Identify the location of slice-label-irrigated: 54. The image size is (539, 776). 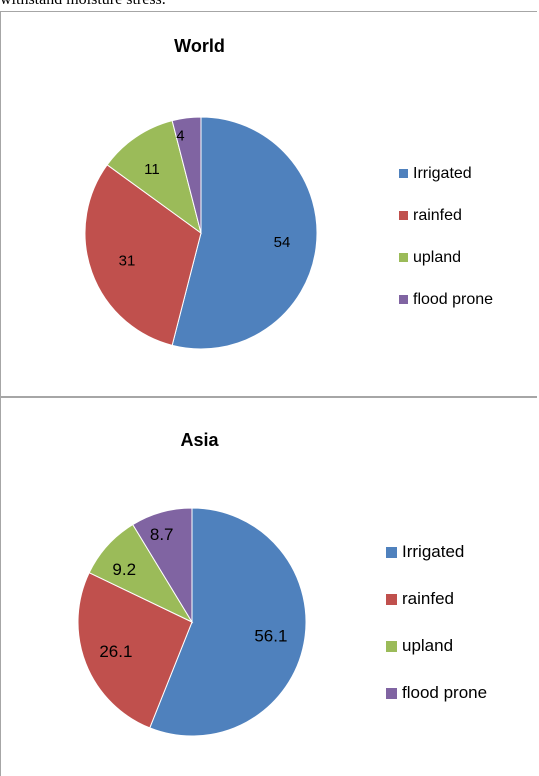
(282, 242).